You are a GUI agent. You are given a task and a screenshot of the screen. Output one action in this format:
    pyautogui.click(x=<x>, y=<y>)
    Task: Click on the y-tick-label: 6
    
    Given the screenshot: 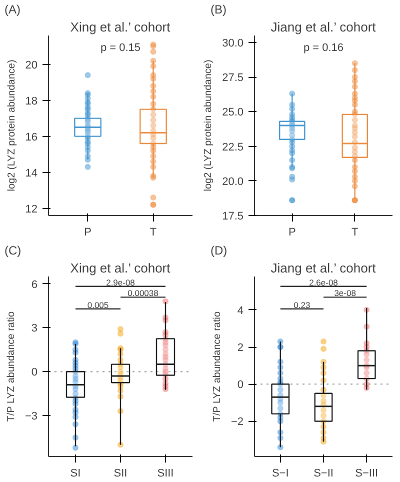 What is the action you would take?
    pyautogui.click(x=34, y=284)
    